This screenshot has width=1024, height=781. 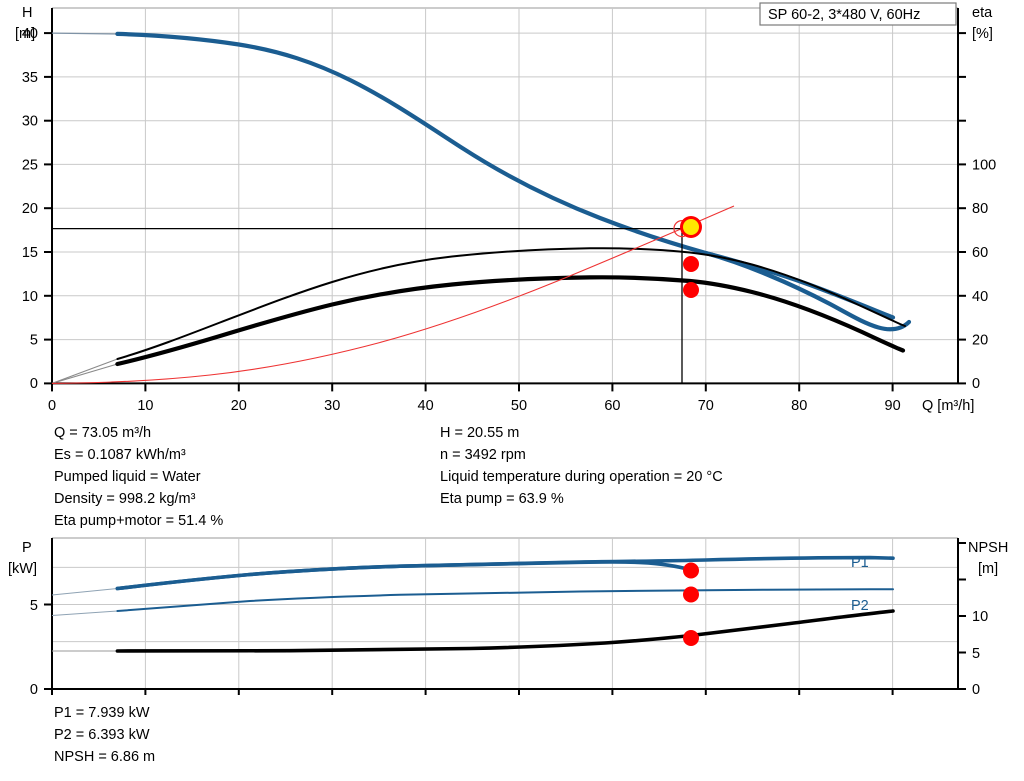 What do you see at coordinates (30, 122) in the screenshot?
I see `top-left-tick-30: 30` at bounding box center [30, 122].